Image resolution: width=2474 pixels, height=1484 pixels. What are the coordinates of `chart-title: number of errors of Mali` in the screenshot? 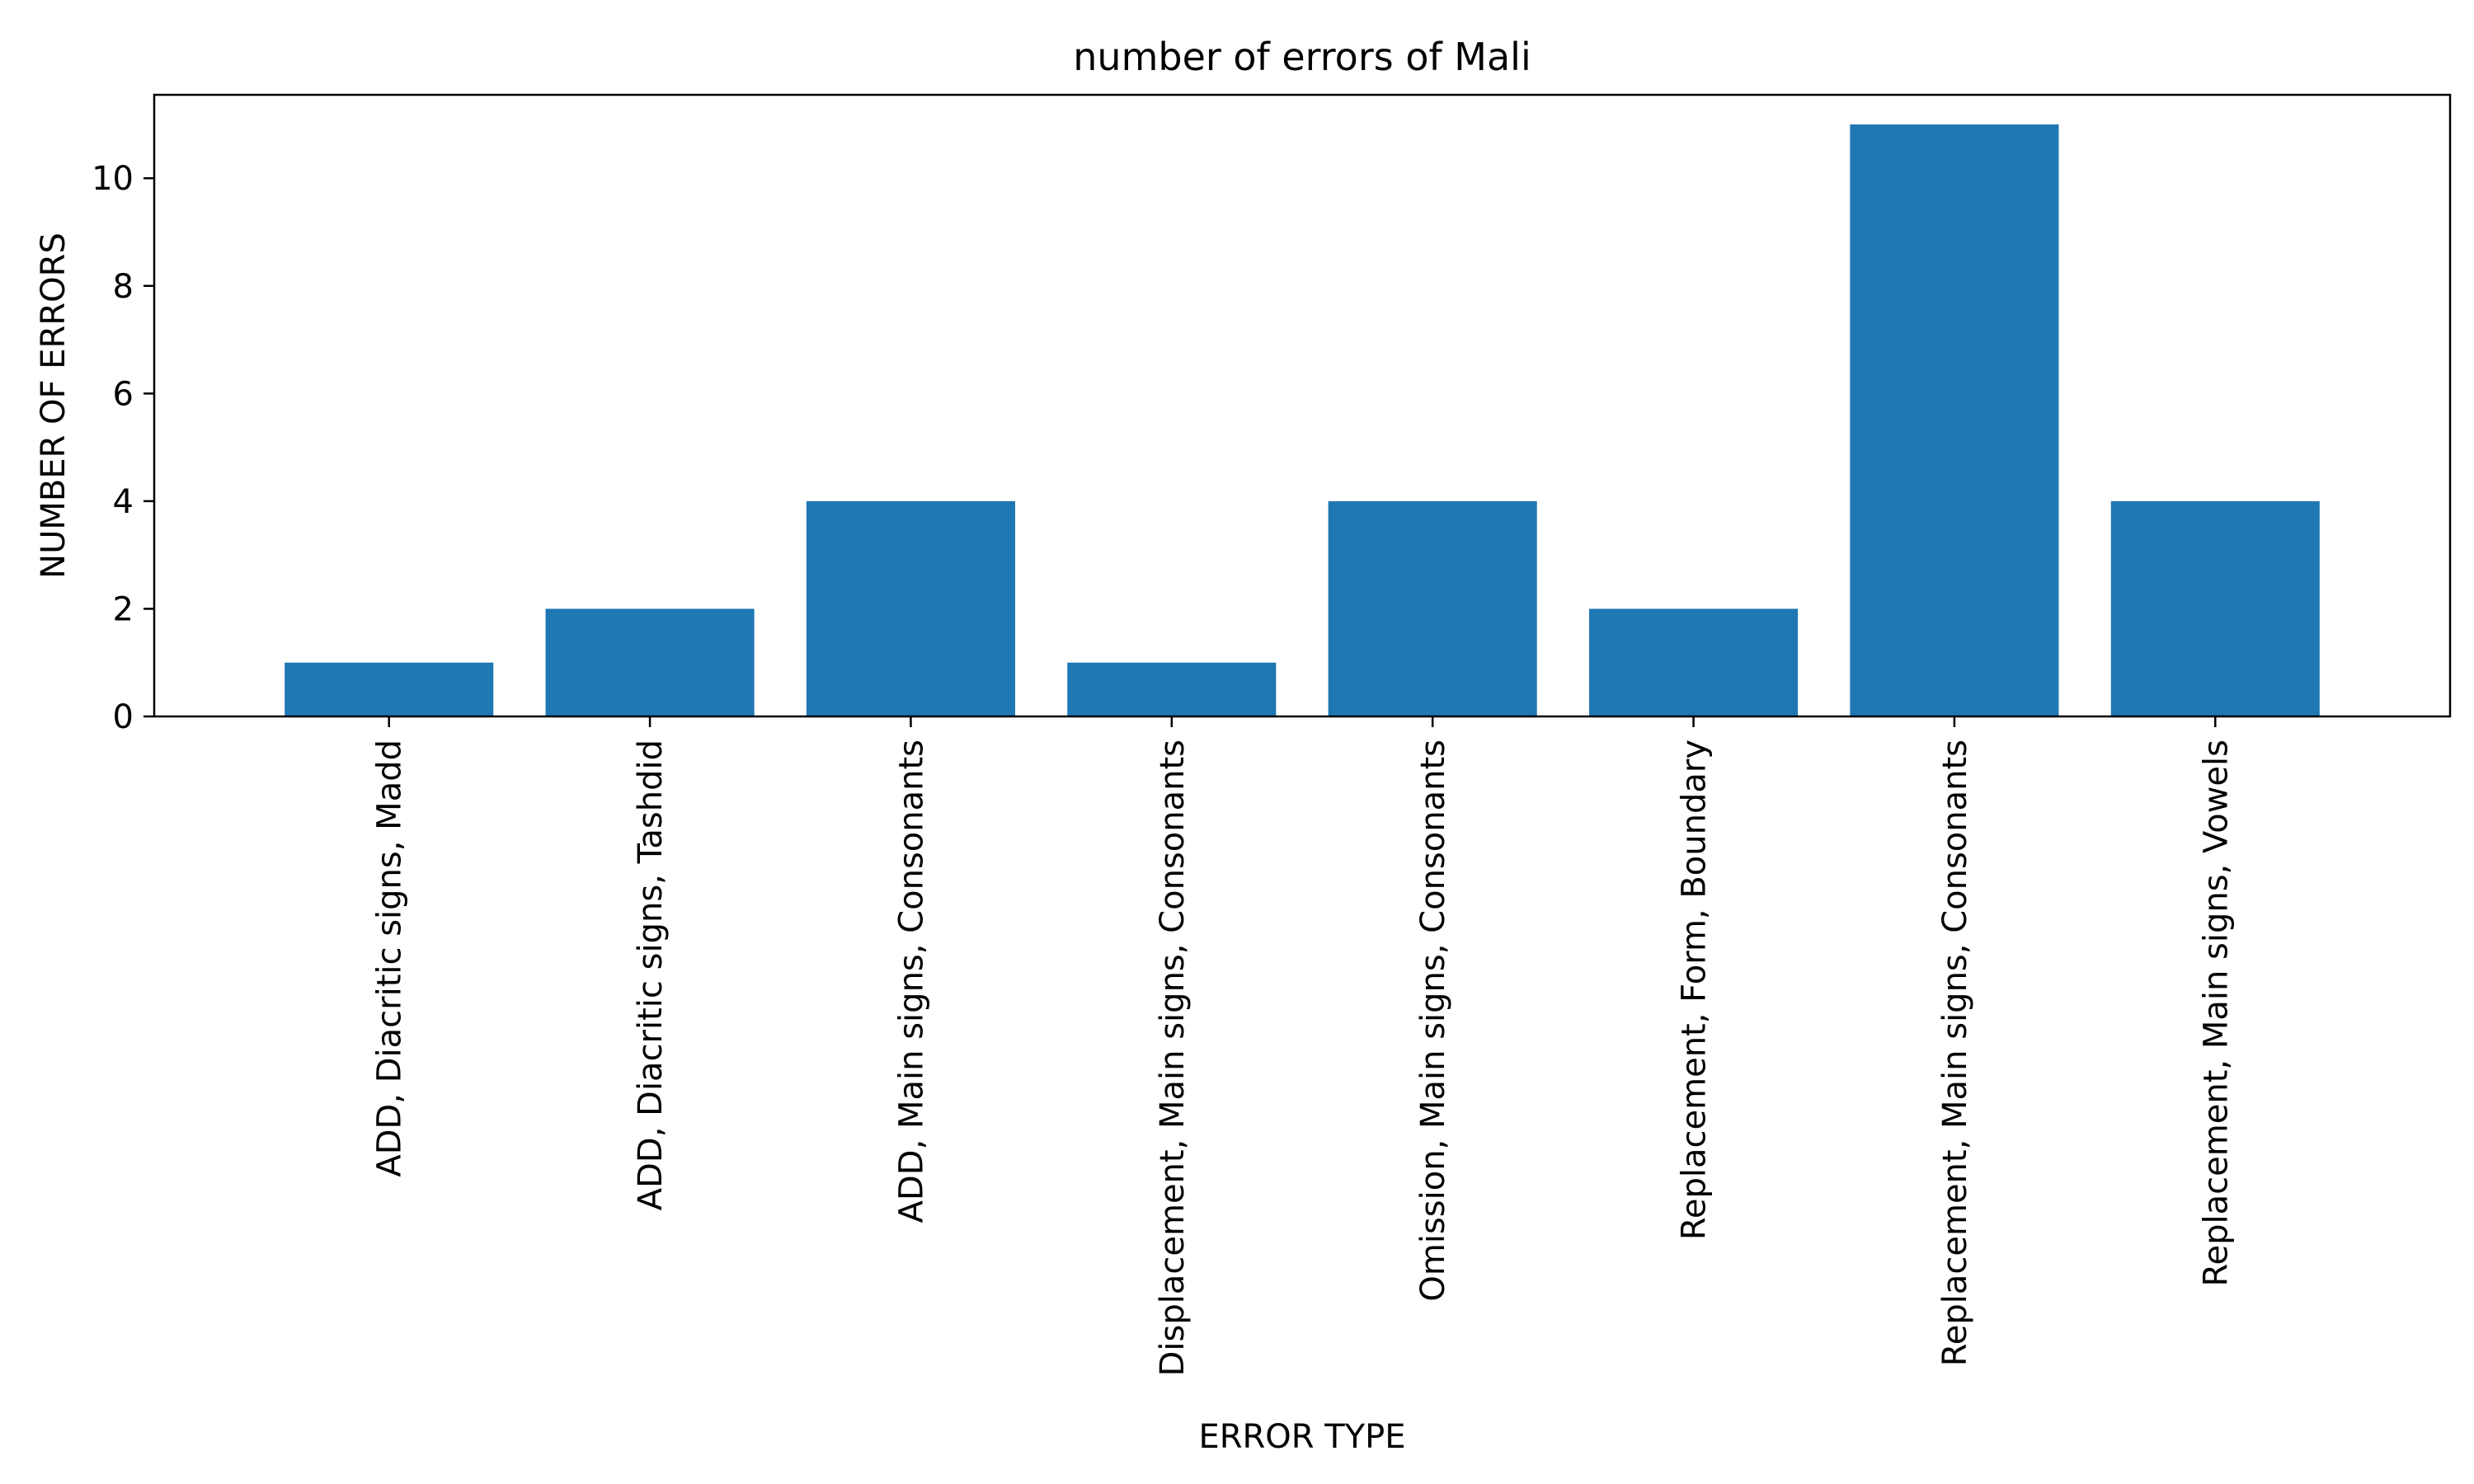 It's located at (1302, 57).